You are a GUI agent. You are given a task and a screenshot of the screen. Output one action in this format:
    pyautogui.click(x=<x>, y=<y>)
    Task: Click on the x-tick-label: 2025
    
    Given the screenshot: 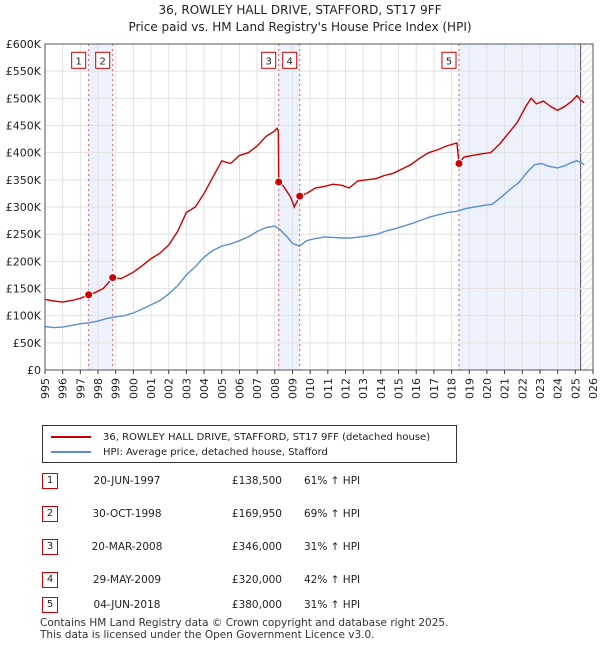 What is the action you would take?
    pyautogui.click(x=575, y=389)
    